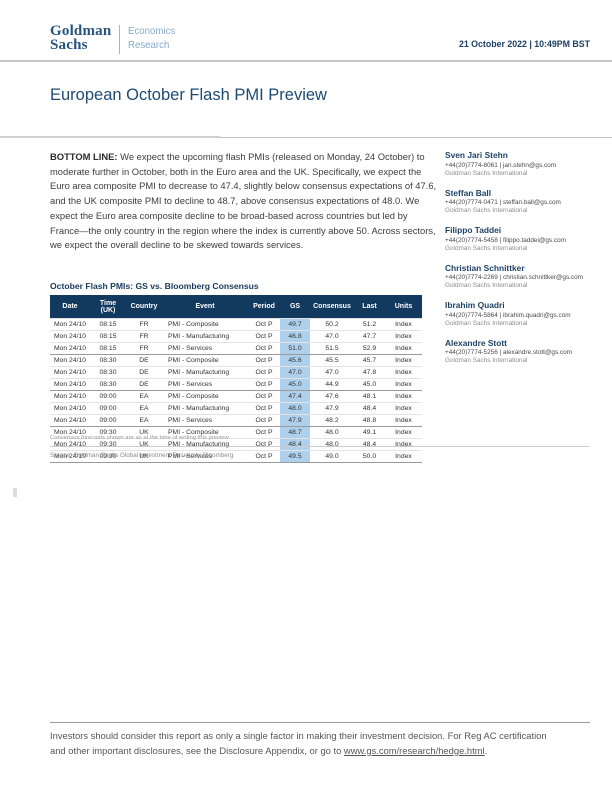  What do you see at coordinates (295, 348) in the screenshot?
I see `table-cell: 51.0` at bounding box center [295, 348].